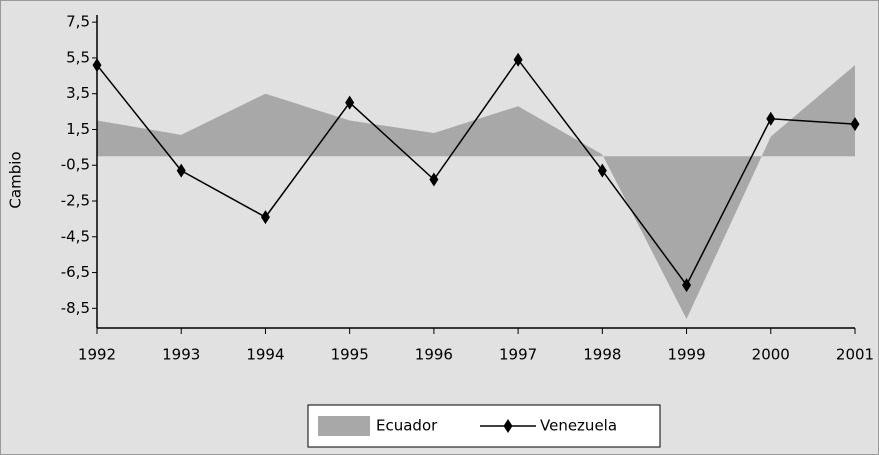 The image size is (879, 455). I want to click on x-tick-label: 1996, so click(434, 355).